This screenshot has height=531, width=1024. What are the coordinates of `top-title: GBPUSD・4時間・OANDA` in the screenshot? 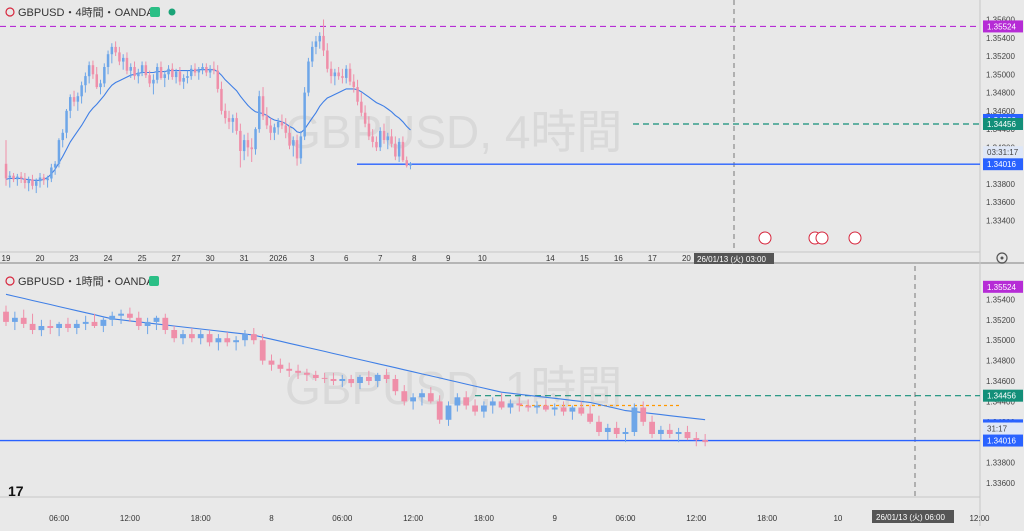 It's located at (86, 12).